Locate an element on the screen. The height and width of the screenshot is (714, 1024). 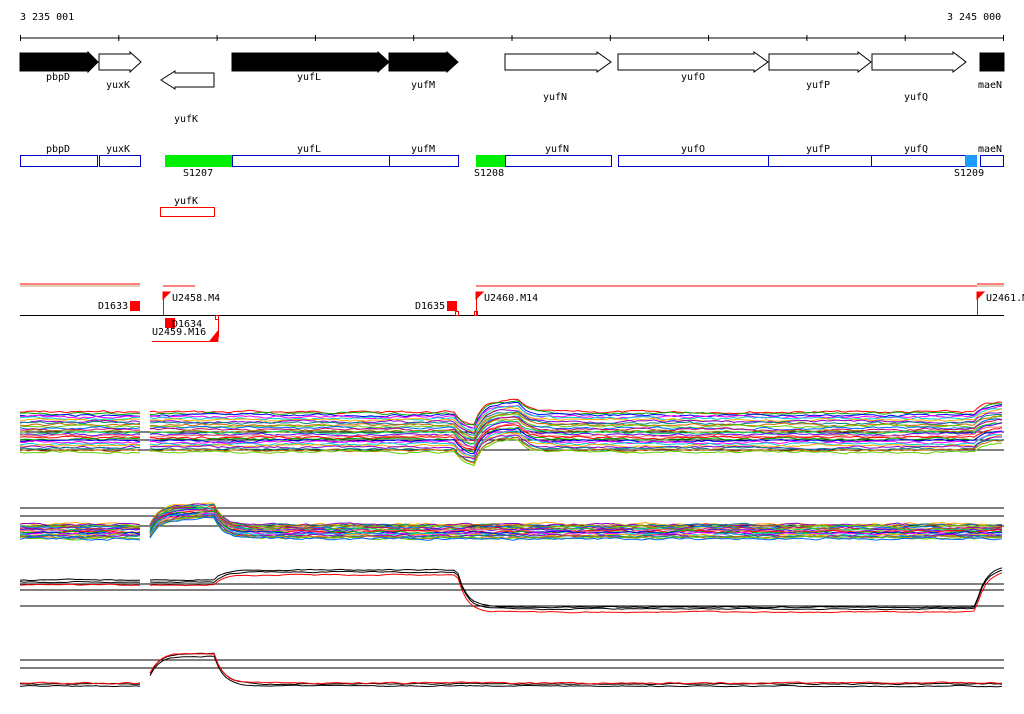
segment-yufN is located at coordinates (558, 161).